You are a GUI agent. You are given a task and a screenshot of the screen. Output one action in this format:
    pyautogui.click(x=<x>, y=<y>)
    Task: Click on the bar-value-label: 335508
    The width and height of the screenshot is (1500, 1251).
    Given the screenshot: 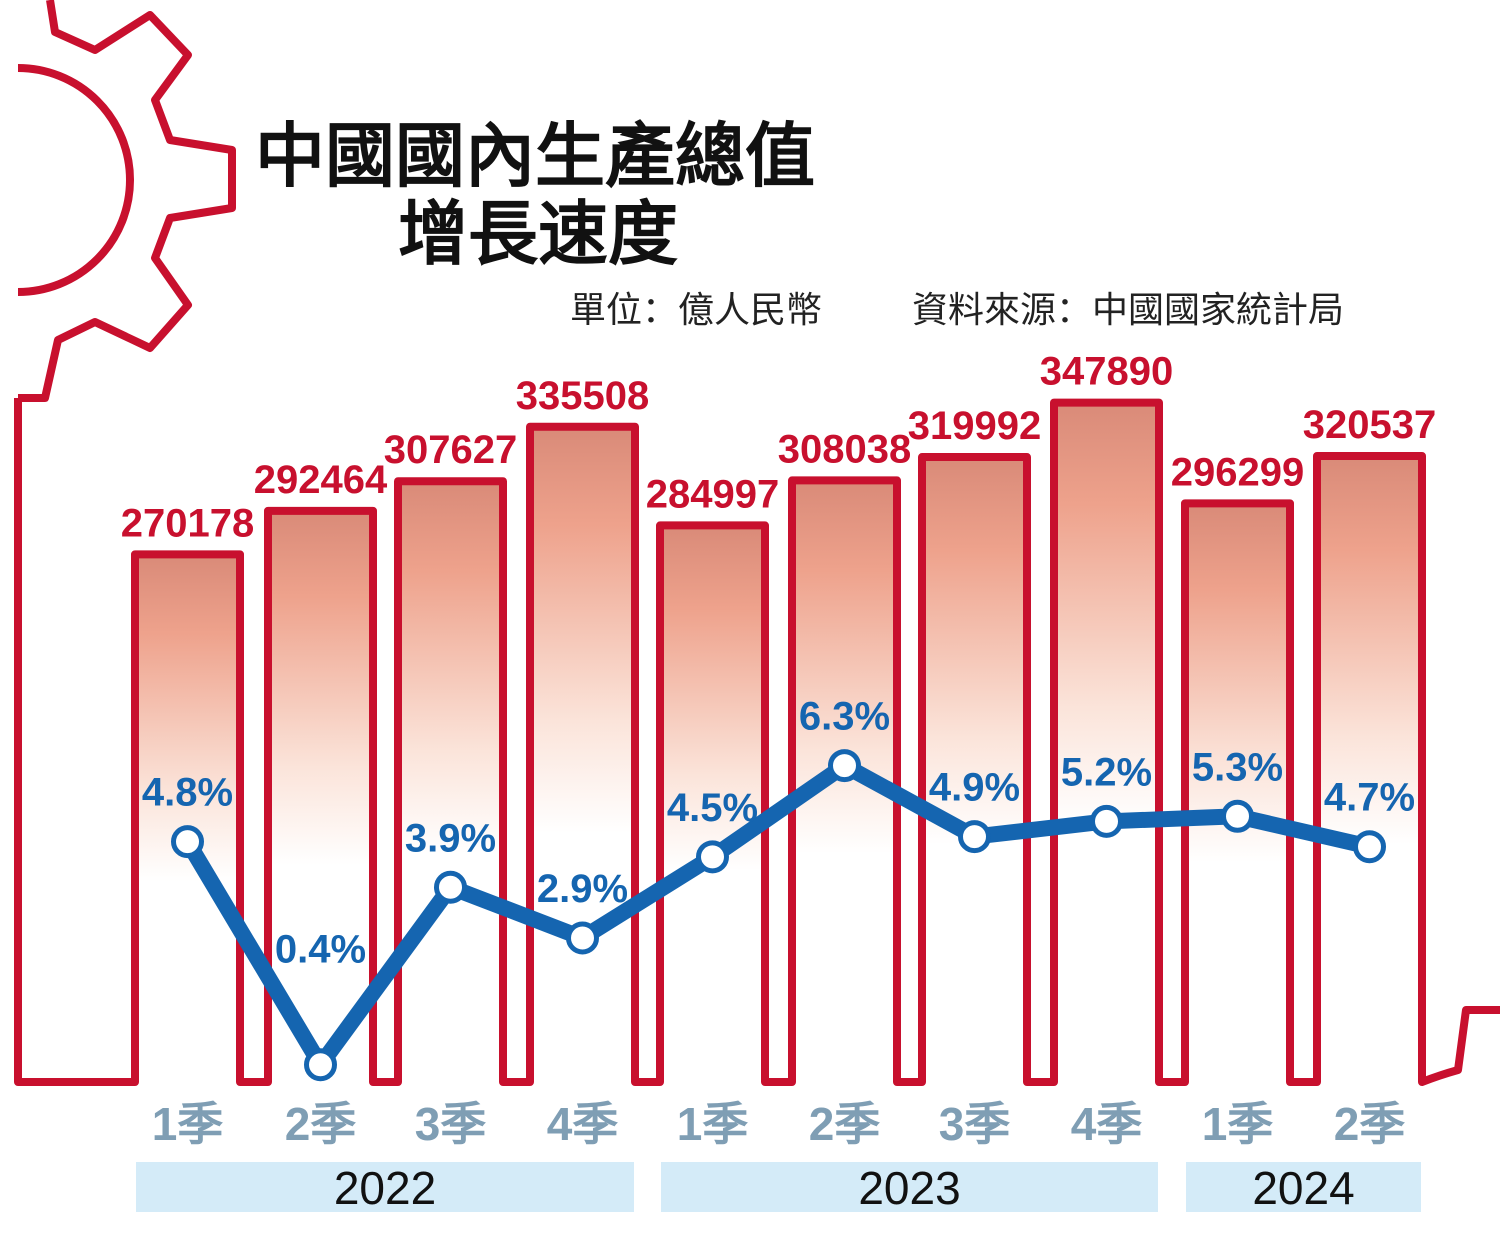 What is the action you would take?
    pyautogui.click(x=582, y=396)
    